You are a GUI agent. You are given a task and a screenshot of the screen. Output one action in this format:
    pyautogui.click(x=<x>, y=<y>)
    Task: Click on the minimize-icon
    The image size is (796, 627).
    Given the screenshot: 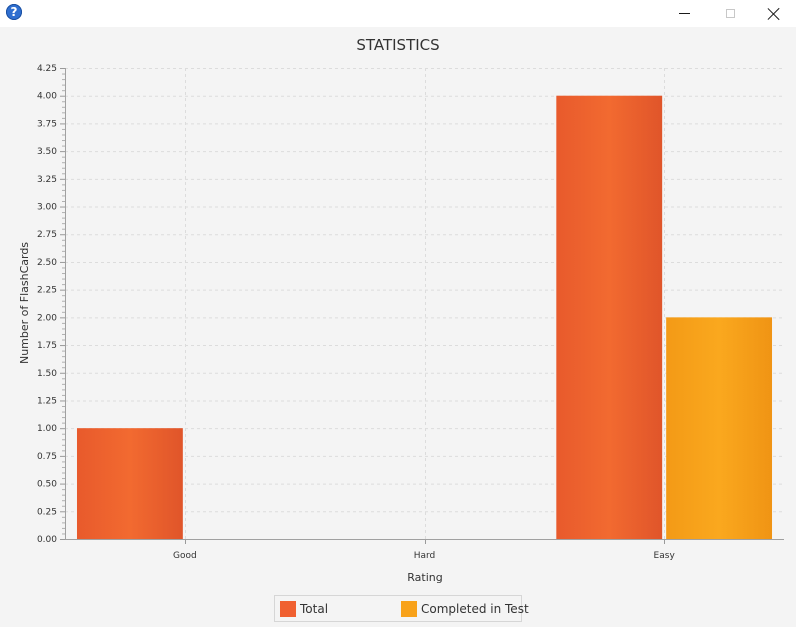 What is the action you would take?
    pyautogui.click(x=684, y=13)
    